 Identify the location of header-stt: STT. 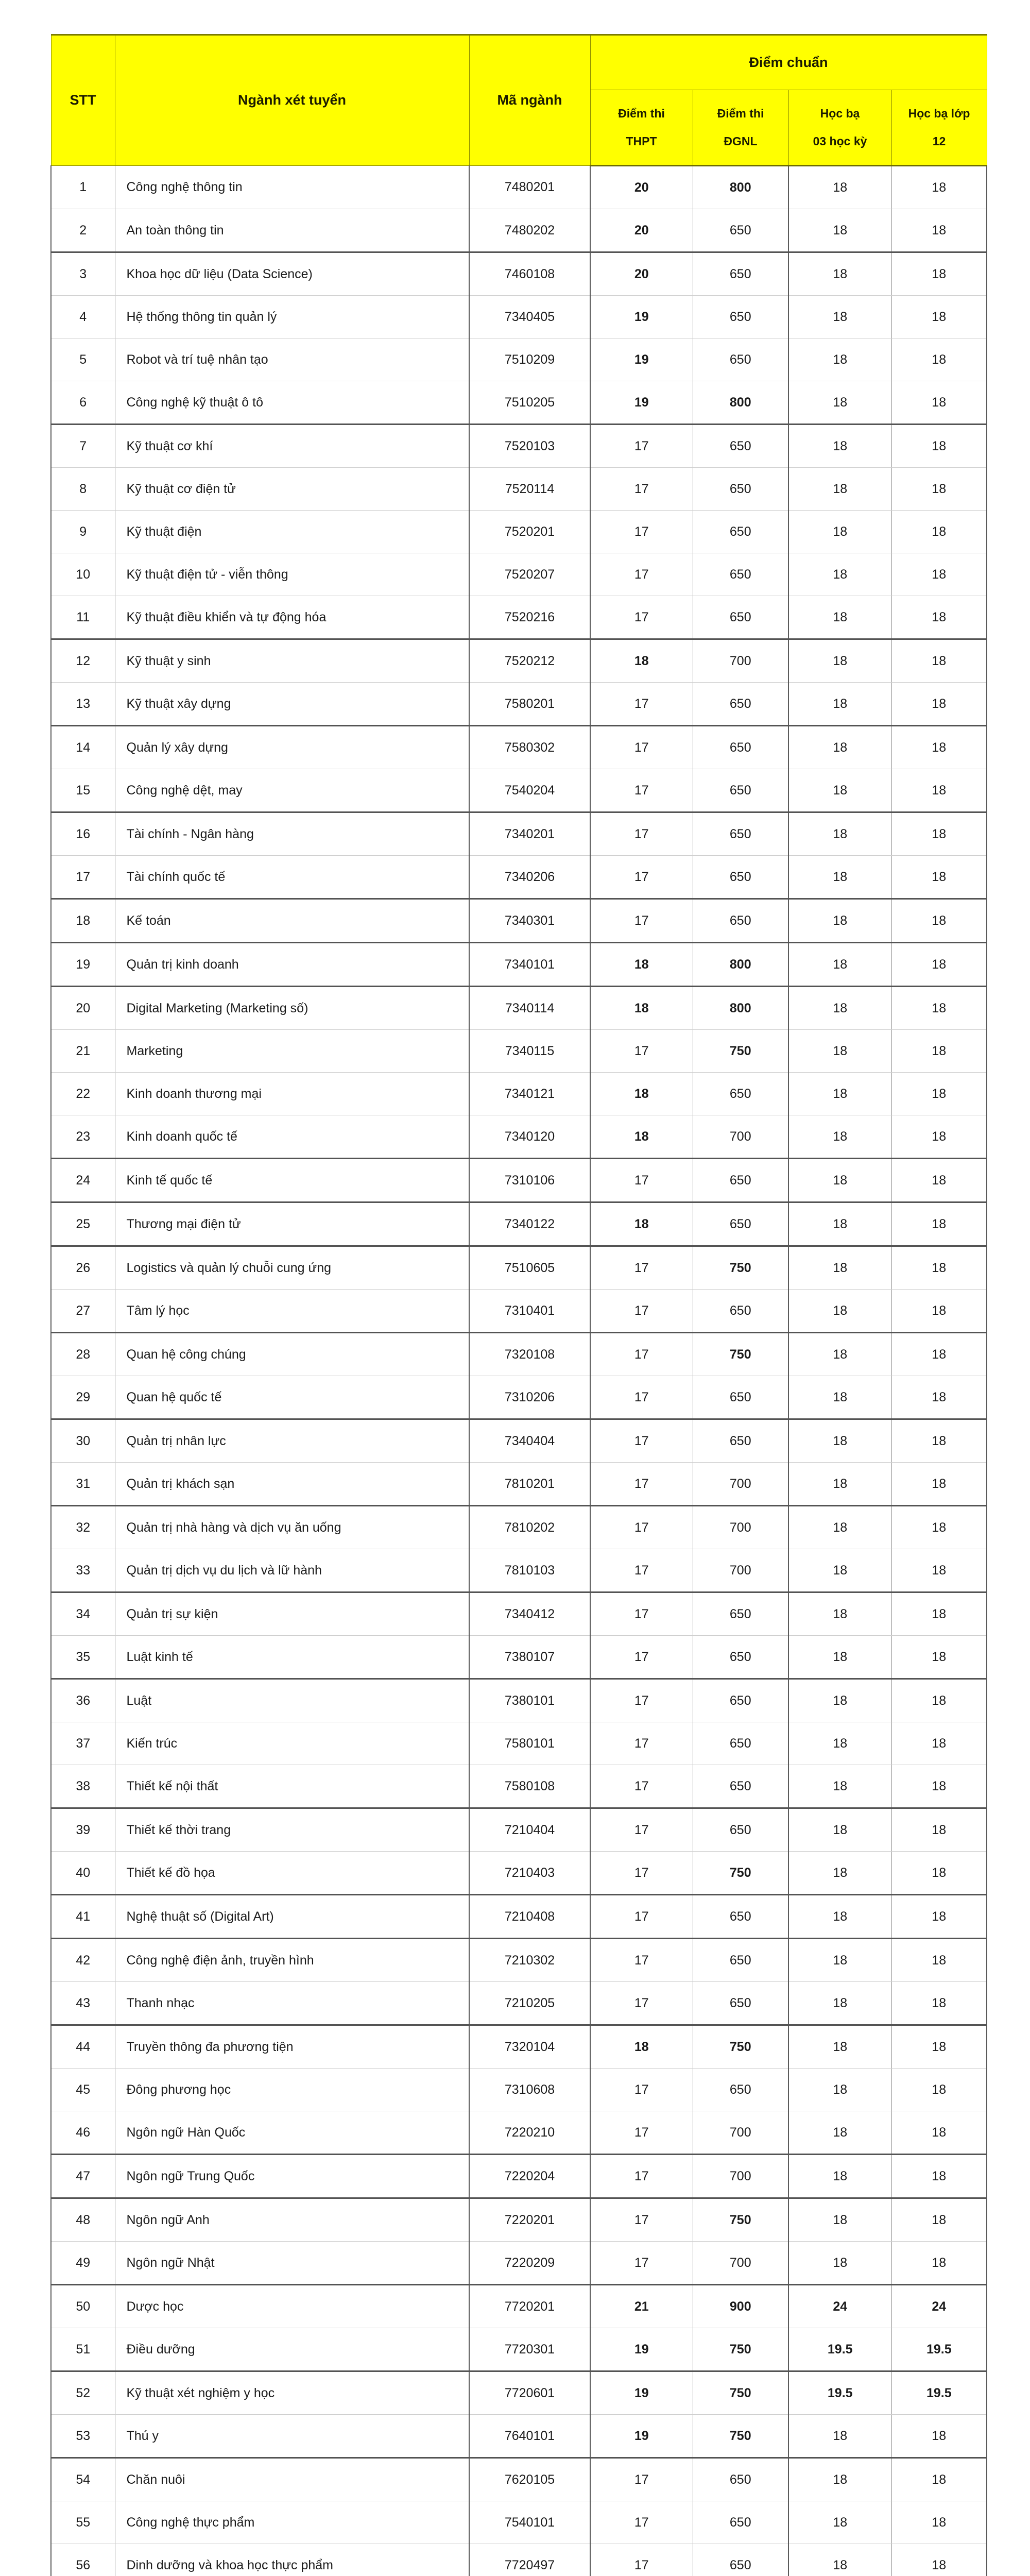
(82, 100).